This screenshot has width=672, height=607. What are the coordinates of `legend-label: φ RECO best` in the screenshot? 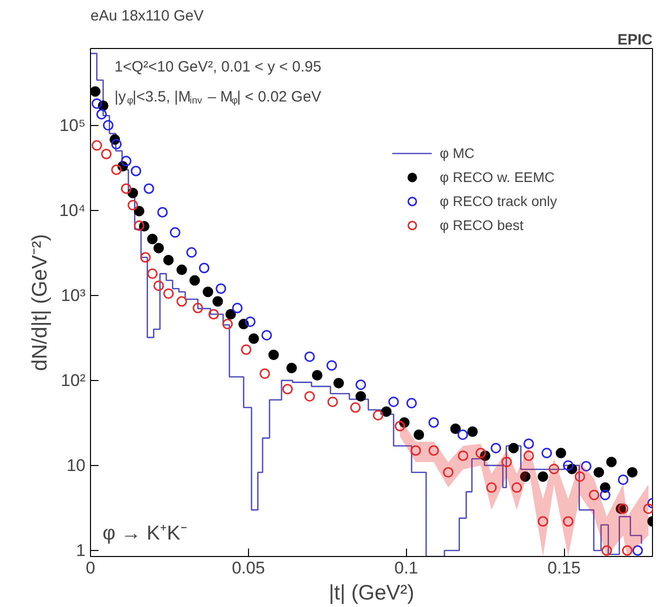 It's located at (482, 225).